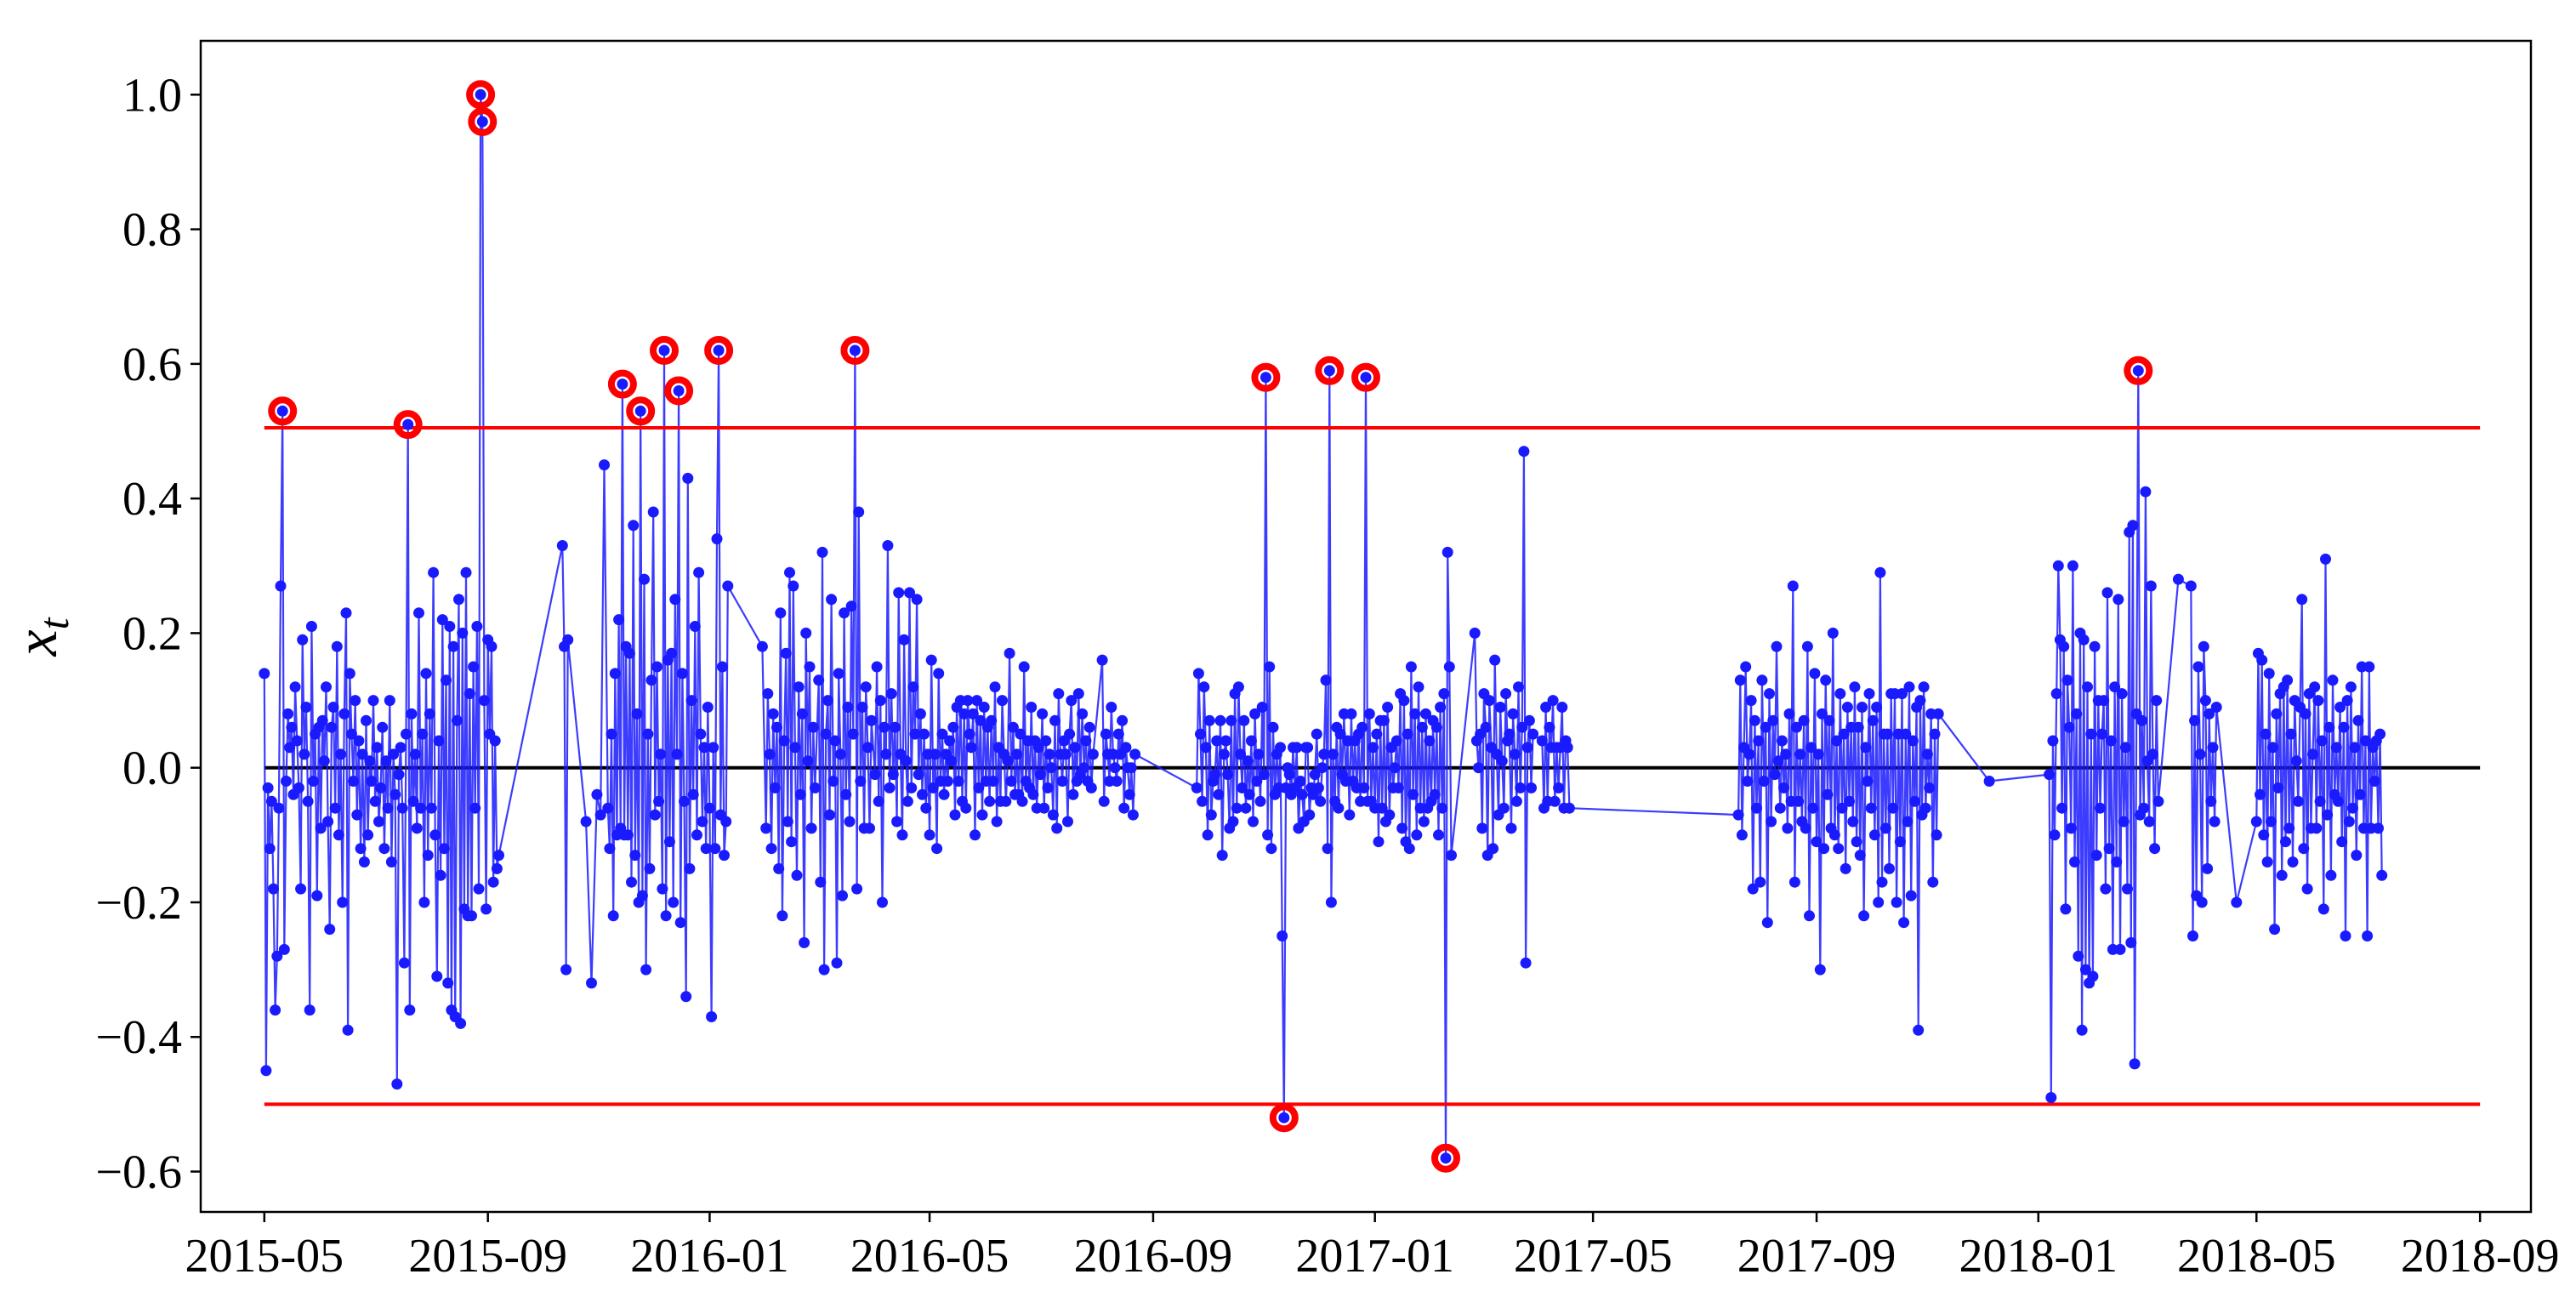 Image resolution: width=2576 pixels, height=1297 pixels. What do you see at coordinates (2038, 1256) in the screenshot?
I see `x-tick-label: 2018-01` at bounding box center [2038, 1256].